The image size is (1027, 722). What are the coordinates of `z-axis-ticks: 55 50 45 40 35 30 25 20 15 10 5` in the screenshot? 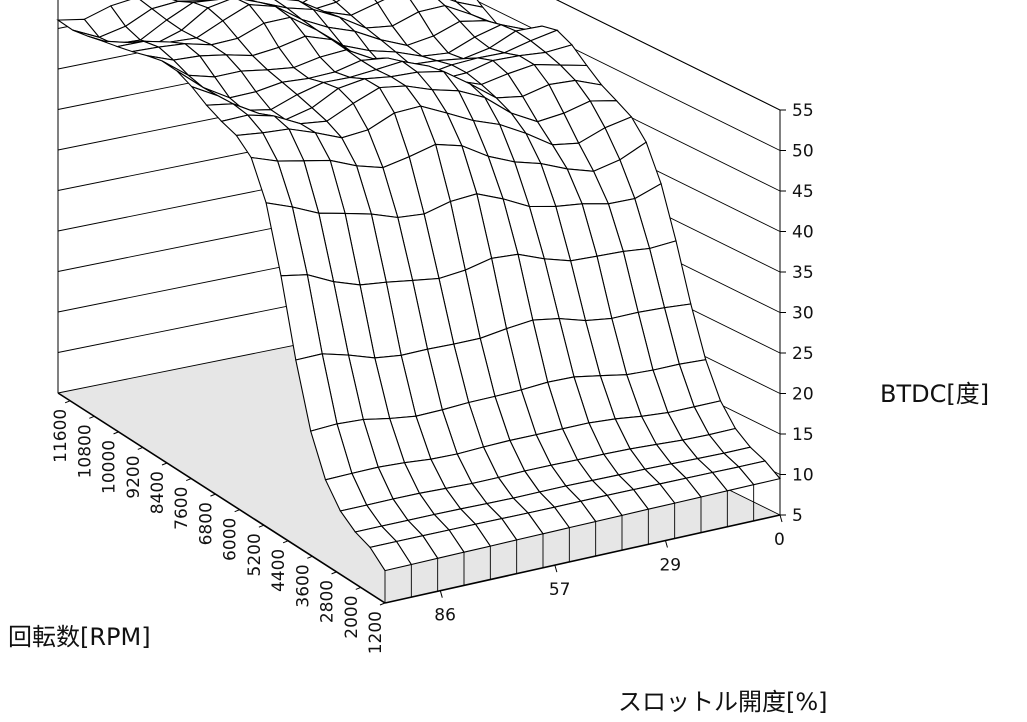 It's located at (797, 313).